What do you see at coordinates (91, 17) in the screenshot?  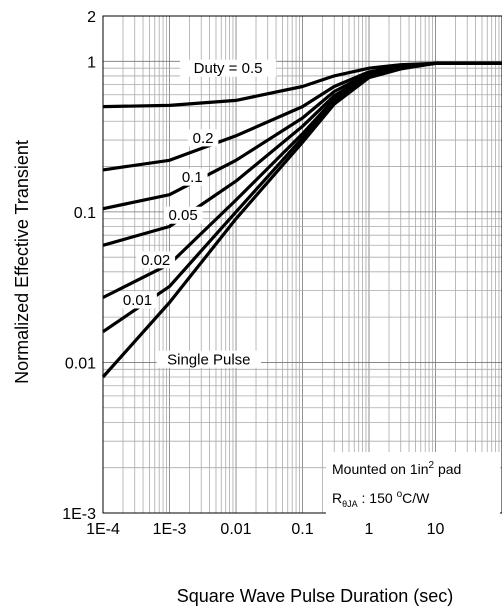 I see `y-tick-label: 2` at bounding box center [91, 17].